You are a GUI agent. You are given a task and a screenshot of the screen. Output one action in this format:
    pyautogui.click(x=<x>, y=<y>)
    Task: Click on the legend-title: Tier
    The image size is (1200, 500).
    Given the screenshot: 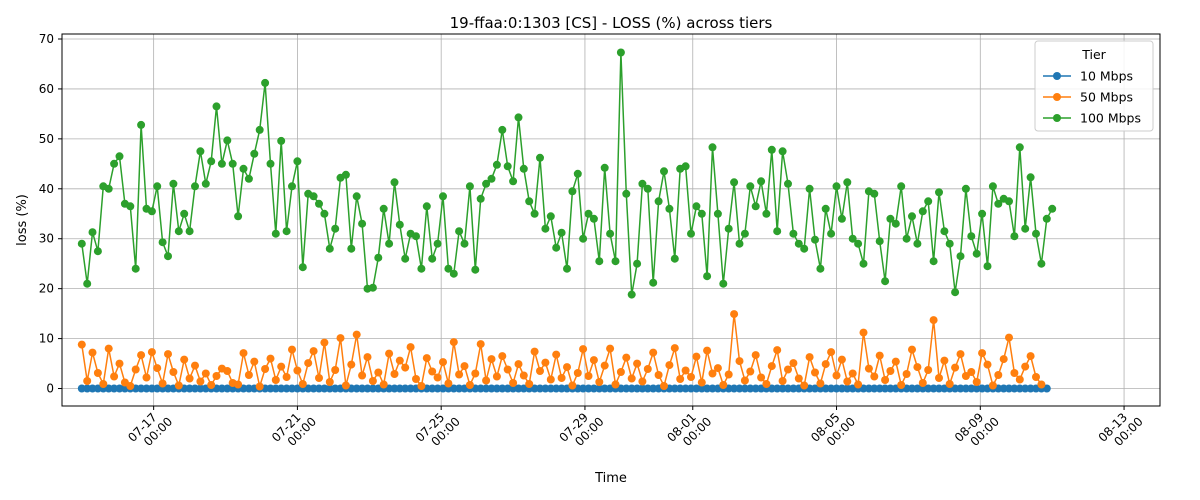 What is the action you would take?
    pyautogui.click(x=1093, y=54)
    